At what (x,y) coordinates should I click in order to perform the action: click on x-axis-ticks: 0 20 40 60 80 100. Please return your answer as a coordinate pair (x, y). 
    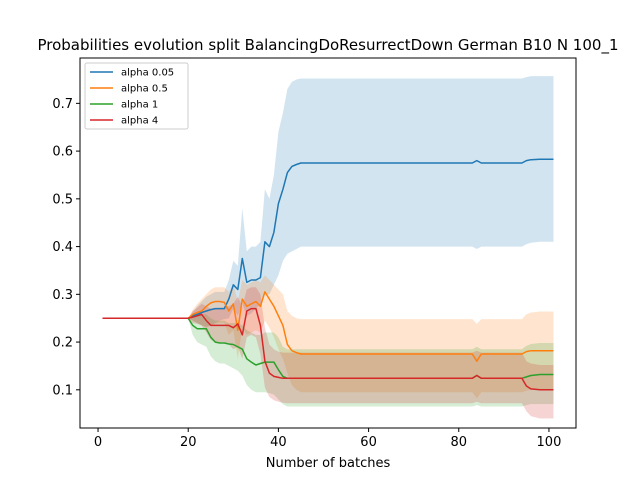
    Looking at the image, I should click on (327, 439).